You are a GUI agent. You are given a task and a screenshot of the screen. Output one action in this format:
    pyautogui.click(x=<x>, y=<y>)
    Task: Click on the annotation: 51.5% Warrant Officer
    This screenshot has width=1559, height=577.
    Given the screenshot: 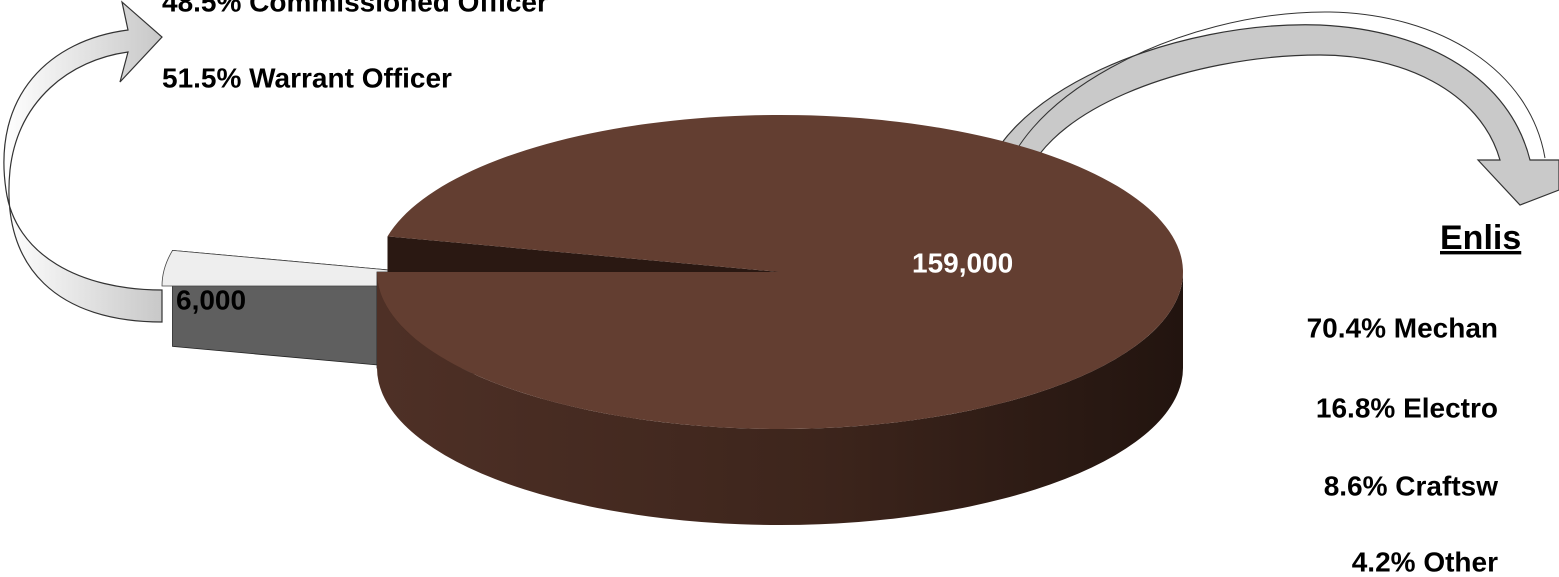 What is the action you would take?
    pyautogui.click(x=307, y=77)
    